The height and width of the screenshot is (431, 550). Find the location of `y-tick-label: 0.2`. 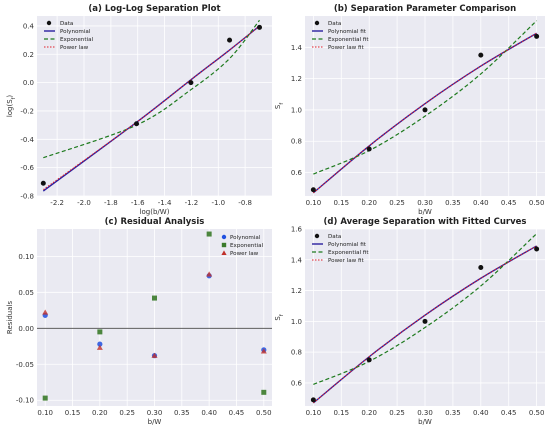

y-tick-label: 0.2 is located at coordinates (28, 55).